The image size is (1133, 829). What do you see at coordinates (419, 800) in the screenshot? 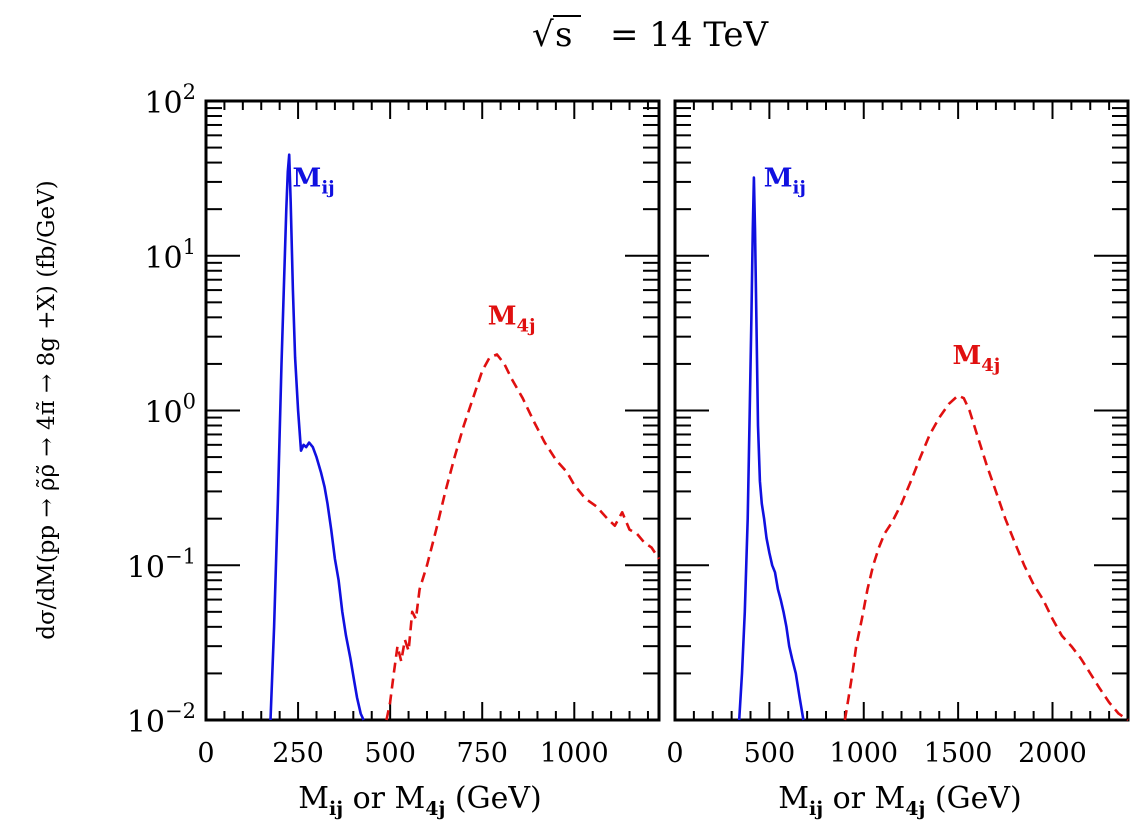
I see `left-x-axis-label: Mij or M4j (GeV)` at bounding box center [419, 800].